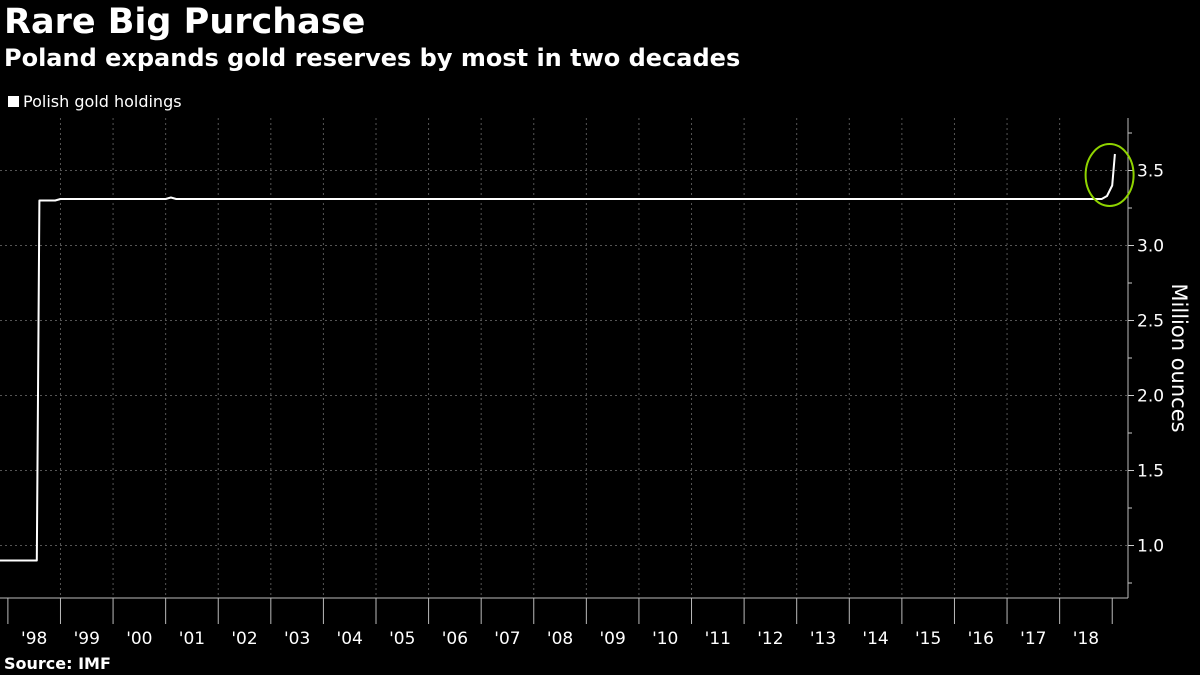  I want to click on x-tick-label: '09, so click(612, 639).